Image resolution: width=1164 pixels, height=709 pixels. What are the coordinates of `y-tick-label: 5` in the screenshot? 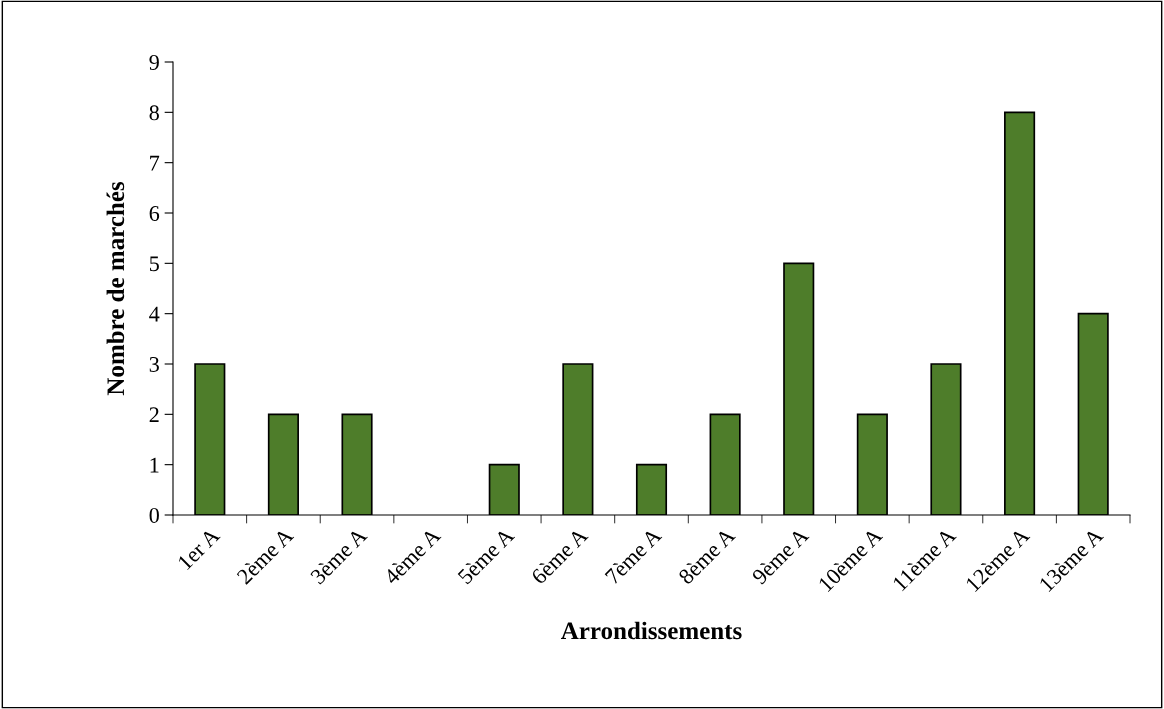 It's located at (154, 264).